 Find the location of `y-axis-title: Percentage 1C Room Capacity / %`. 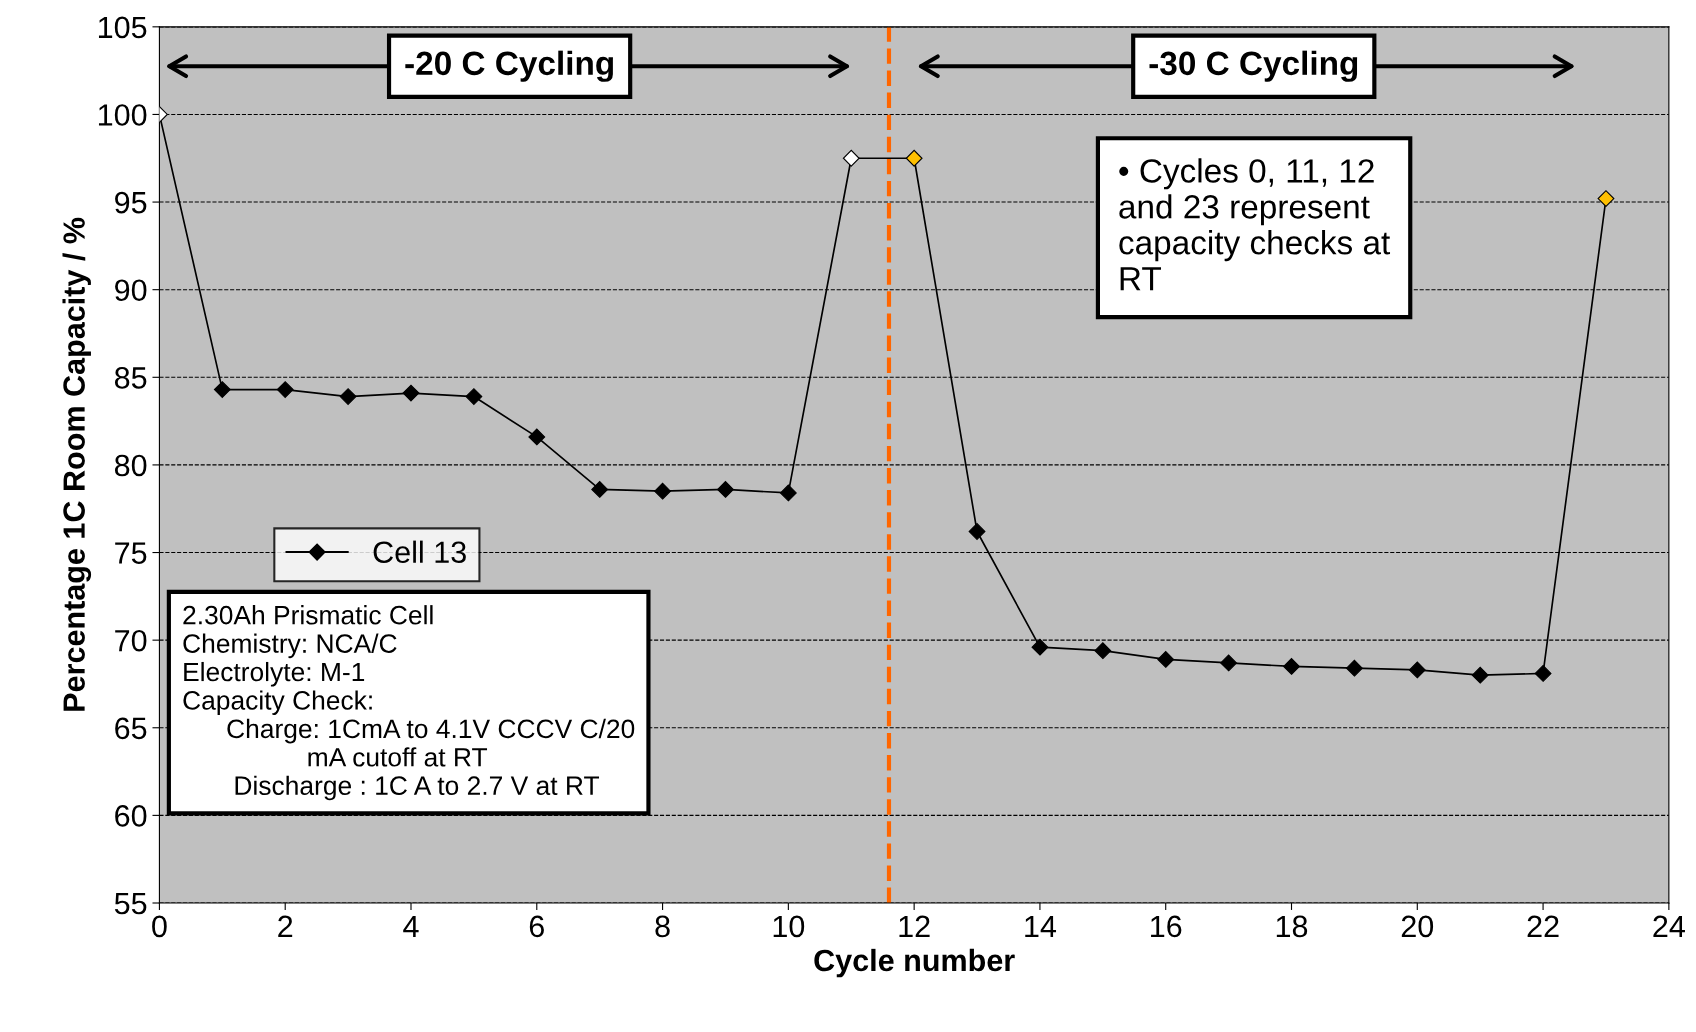

y-axis-title: Percentage 1C Room Capacity / % is located at coordinates (77, 464).